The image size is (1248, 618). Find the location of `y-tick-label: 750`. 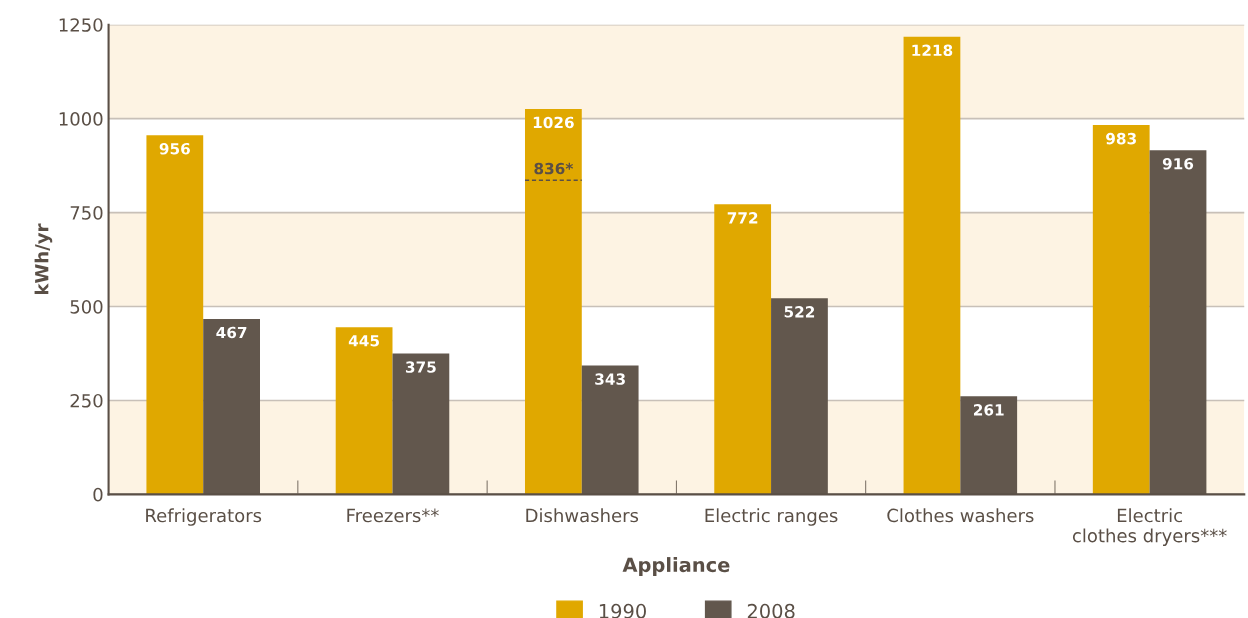

y-tick-label: 750 is located at coordinates (86, 213).